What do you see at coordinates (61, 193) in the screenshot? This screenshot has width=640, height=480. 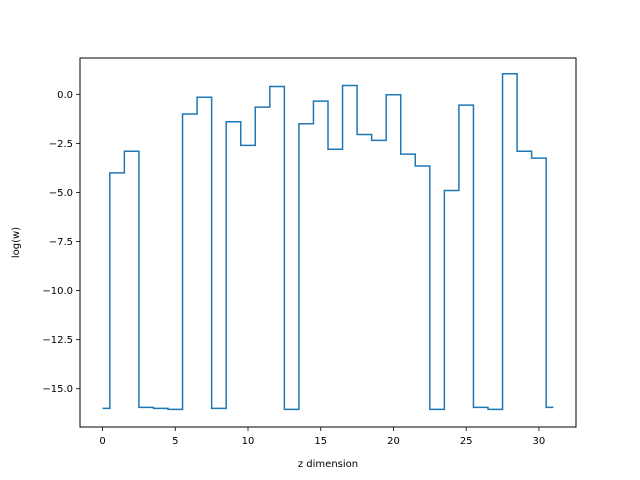 I see `y-tick-label: −5.0` at bounding box center [61, 193].